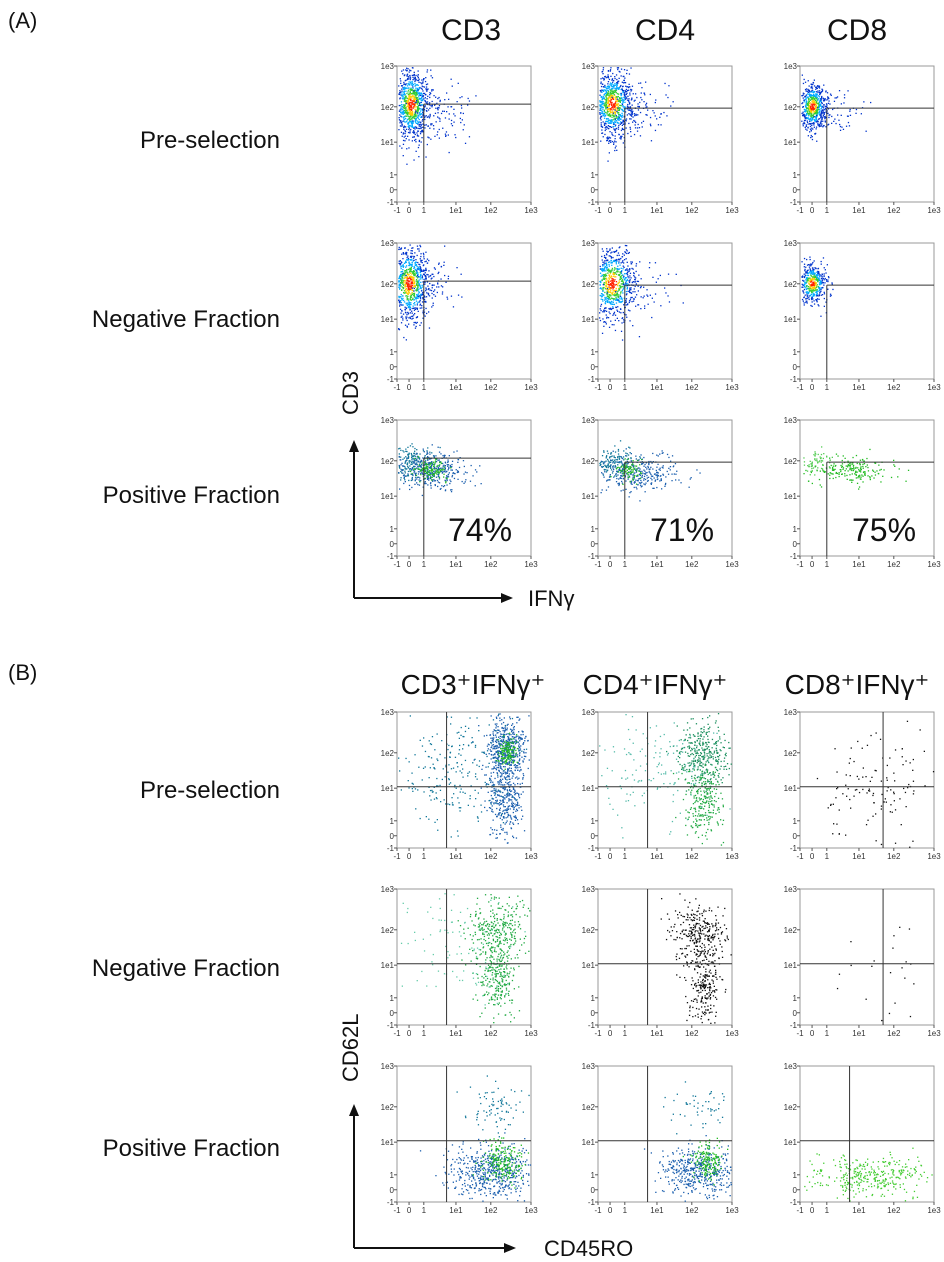 This screenshot has width=944, height=1262. I want to click on panel-b-x-arrow, so click(435, 1248).